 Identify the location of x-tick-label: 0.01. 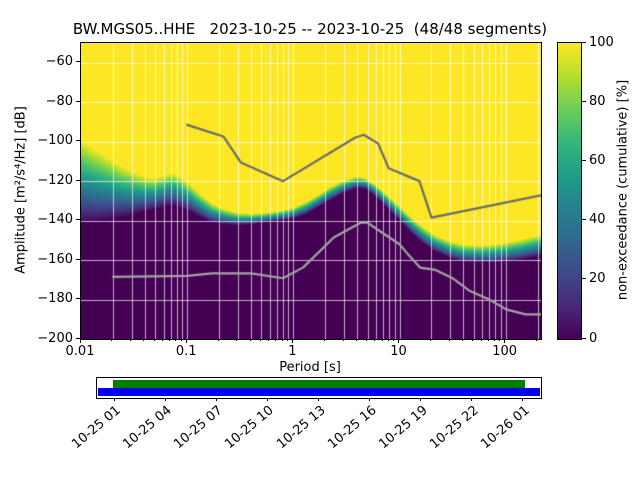
(80, 351).